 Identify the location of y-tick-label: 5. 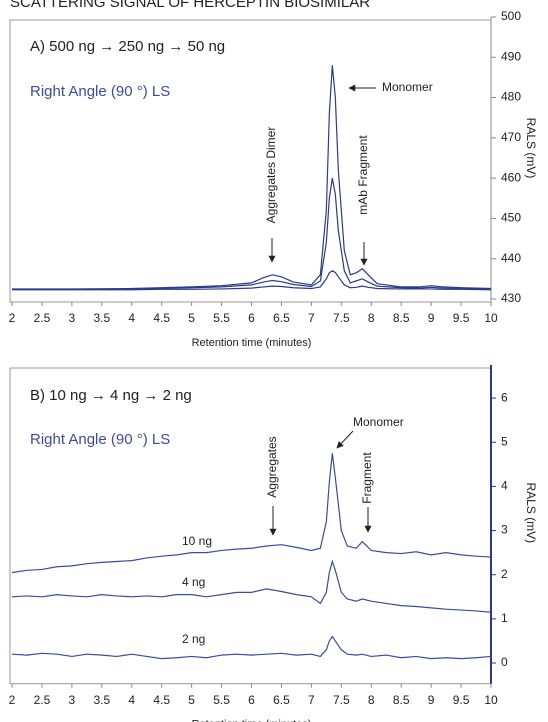
(504, 441).